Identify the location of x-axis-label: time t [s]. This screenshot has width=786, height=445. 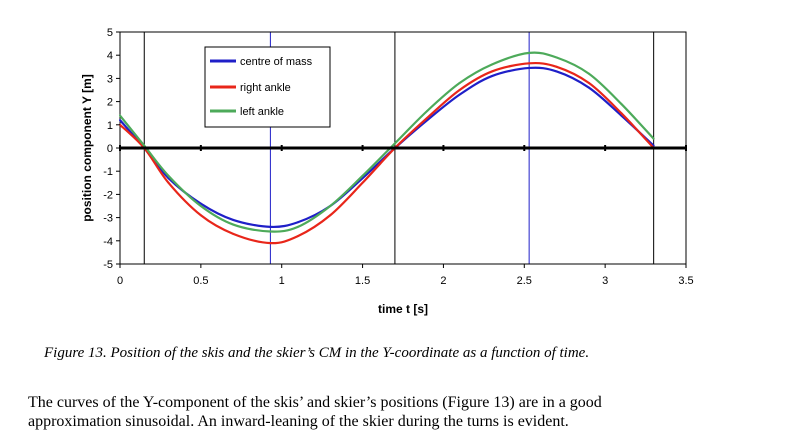
(403, 309).